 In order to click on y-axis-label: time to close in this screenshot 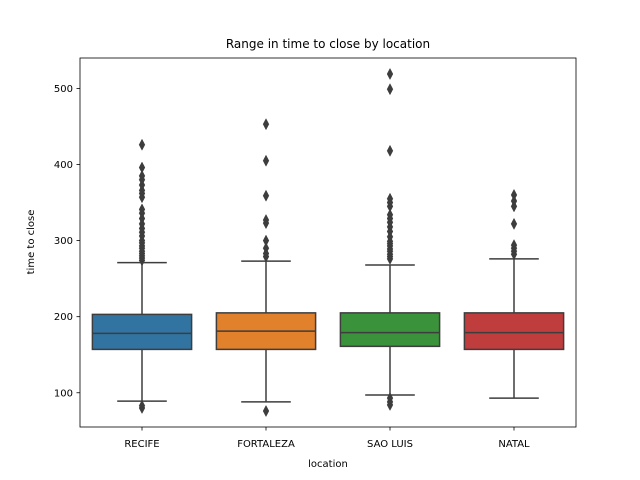, I will do `click(31, 242)`.